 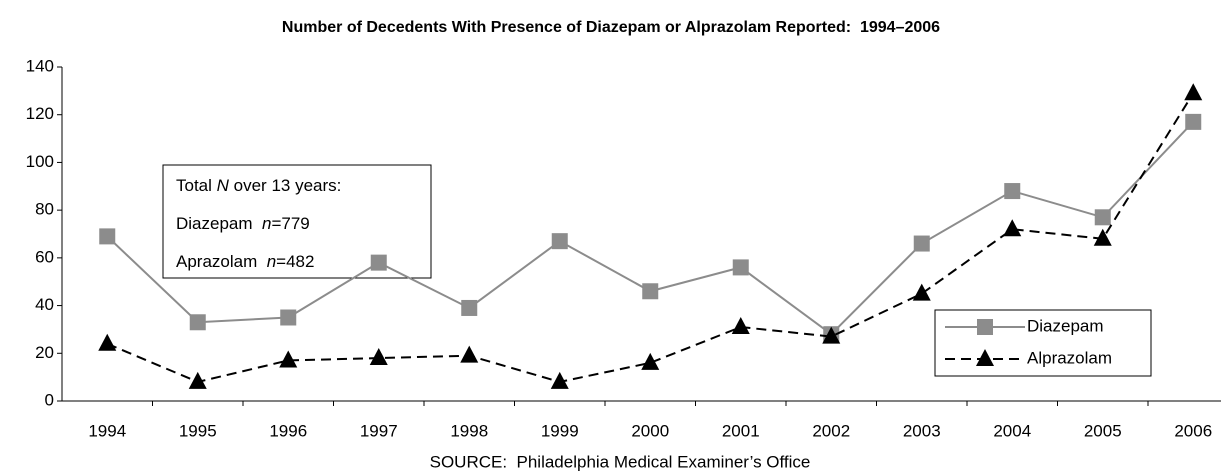 What do you see at coordinates (219, 223) in the screenshot?
I see `annotation-text: Diazepam` at bounding box center [219, 223].